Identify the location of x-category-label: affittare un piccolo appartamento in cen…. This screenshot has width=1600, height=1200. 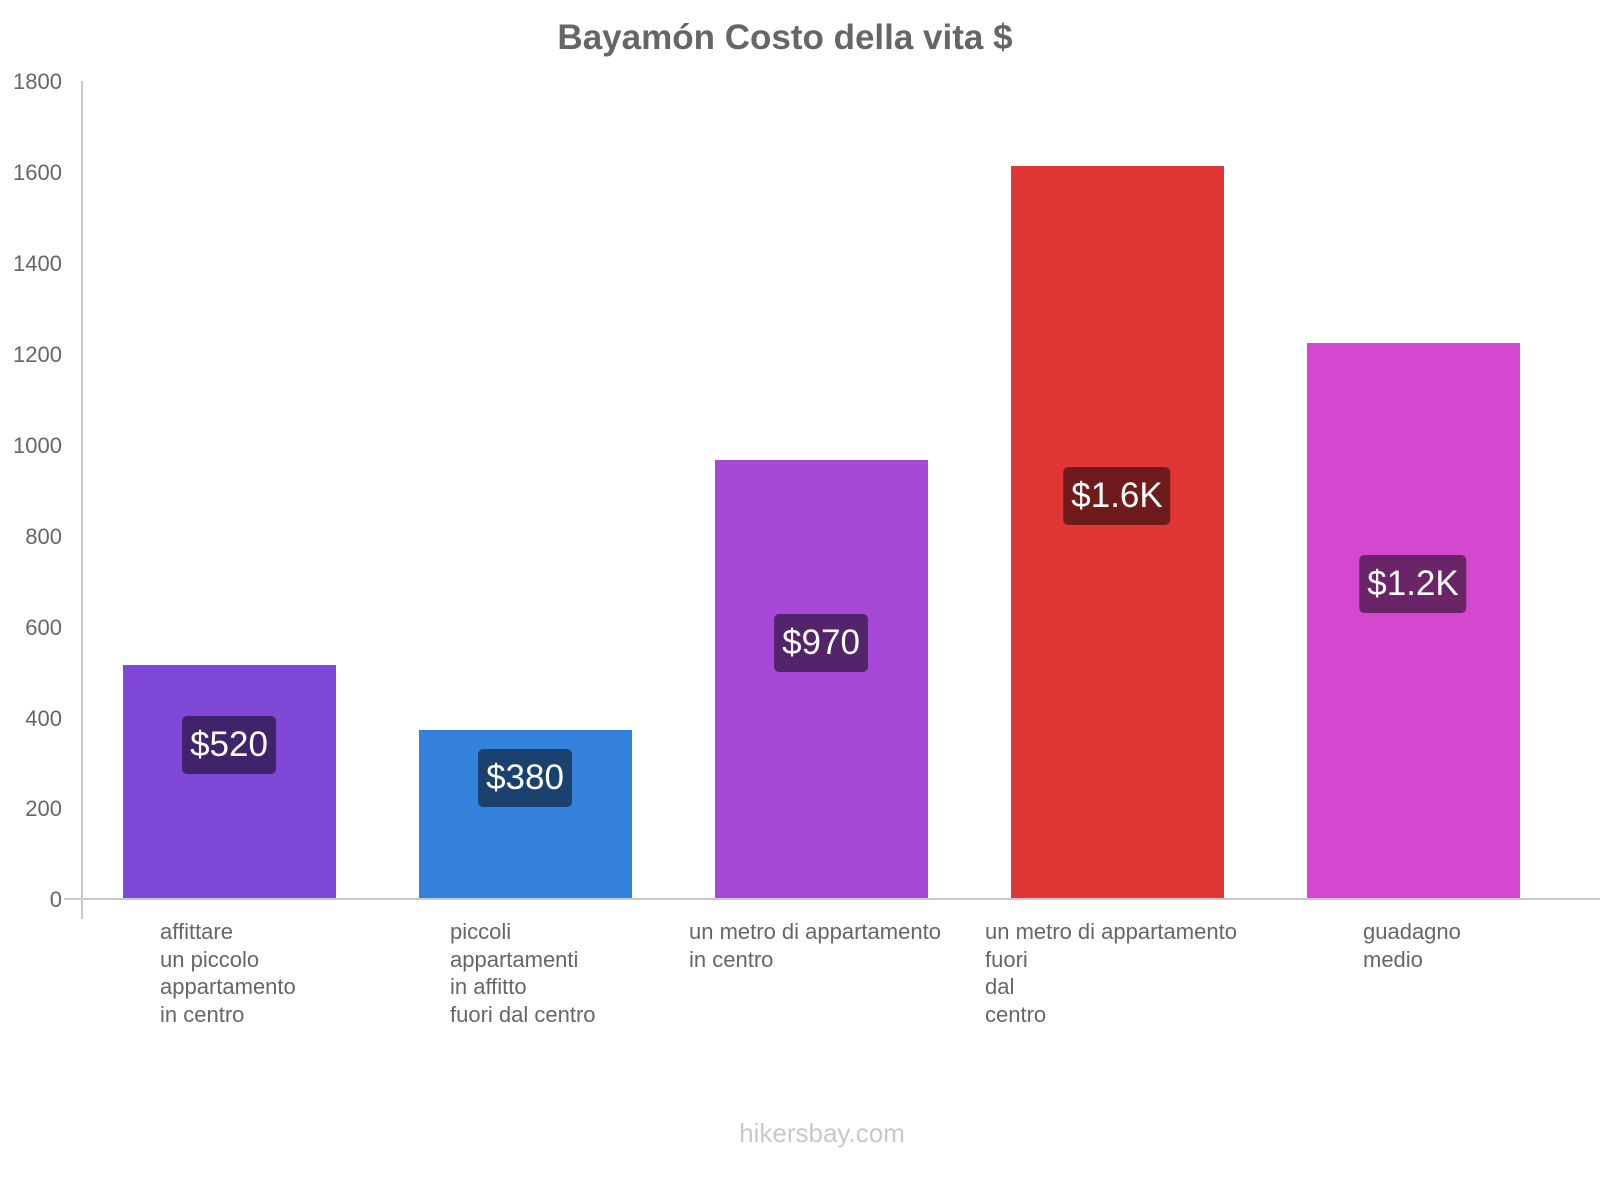
(228, 973).